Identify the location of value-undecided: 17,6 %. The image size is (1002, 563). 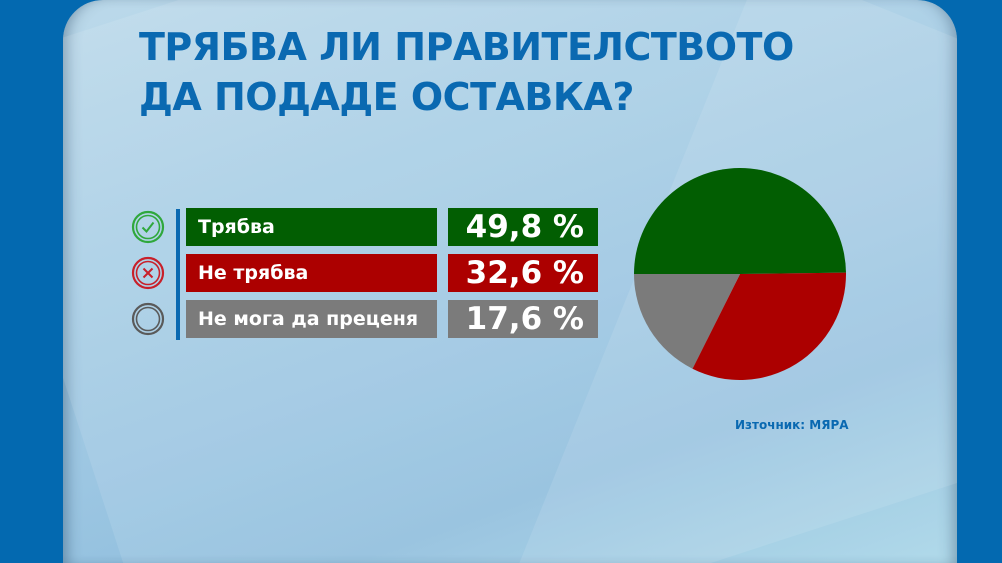
(523, 319).